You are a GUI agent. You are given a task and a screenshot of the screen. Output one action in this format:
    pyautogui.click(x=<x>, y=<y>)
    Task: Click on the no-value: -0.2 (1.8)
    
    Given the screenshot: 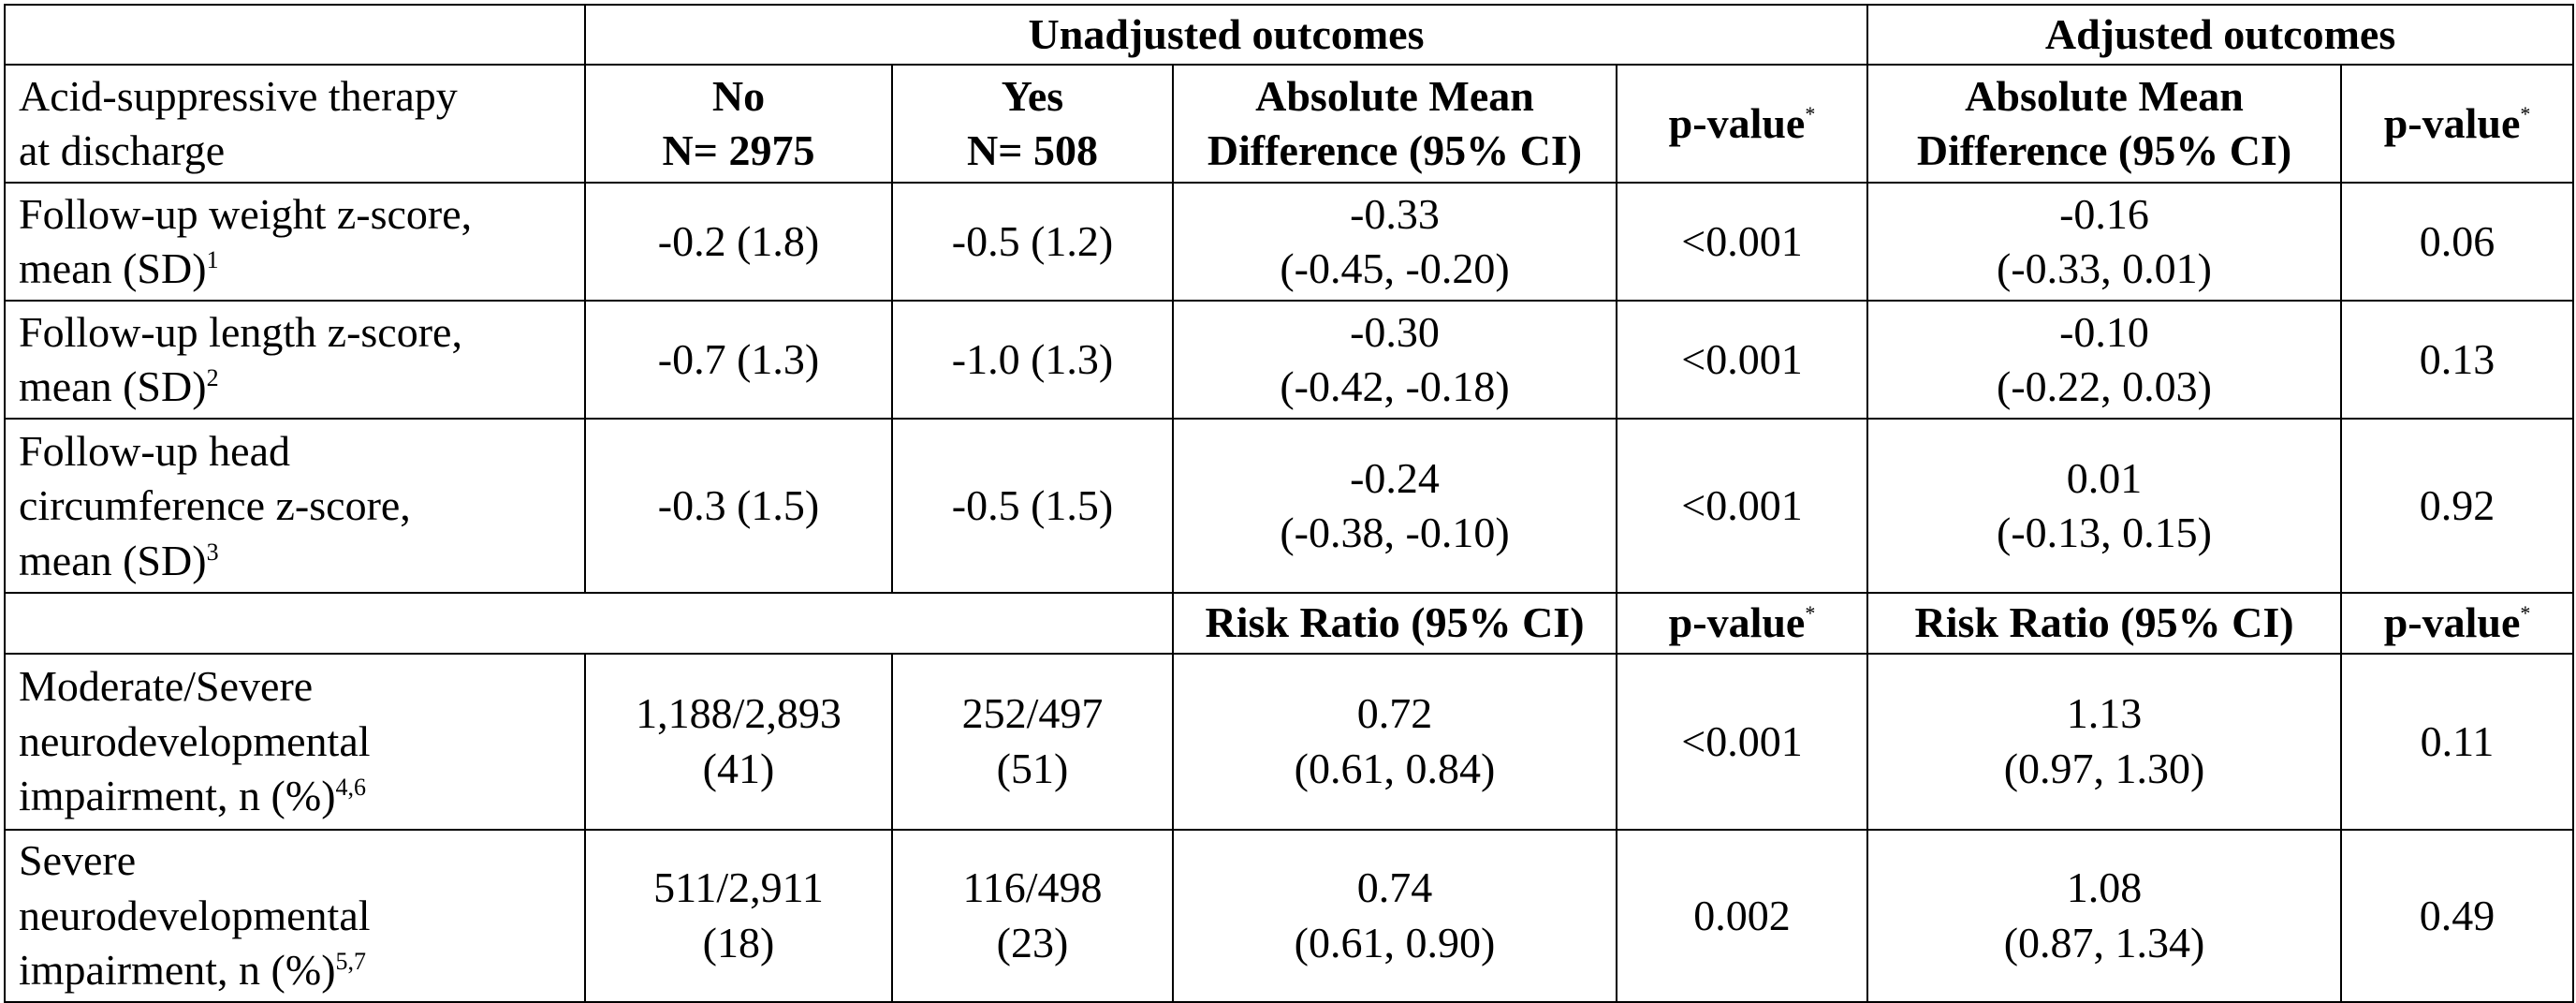 What is the action you would take?
    pyautogui.click(x=738, y=242)
    